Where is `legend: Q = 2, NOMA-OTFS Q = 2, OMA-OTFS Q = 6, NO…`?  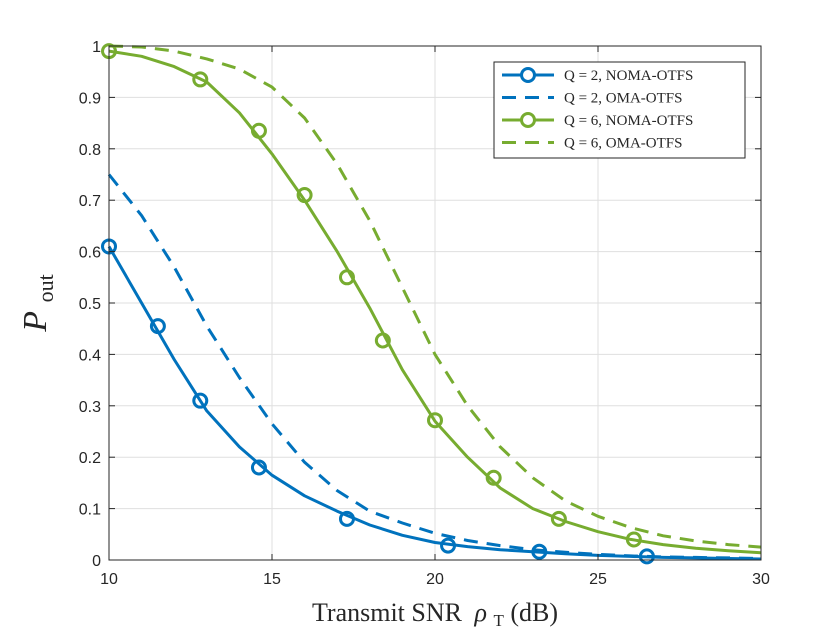
legend: Q = 2, NOMA-OTFS Q = 2, OMA-OTFS Q = 6, NO… is located at coordinates (619, 110).